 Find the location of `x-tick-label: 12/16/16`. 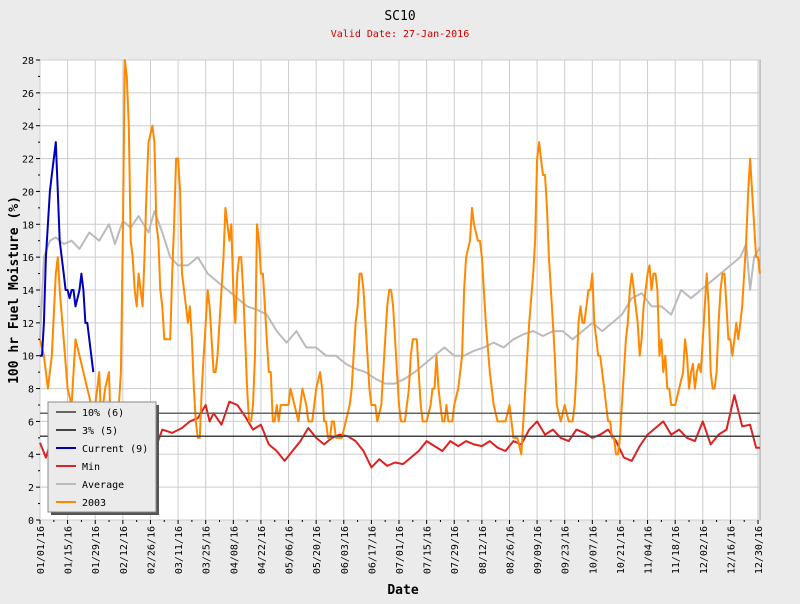

x-tick-label: 12/16/16 is located at coordinates (731, 550).